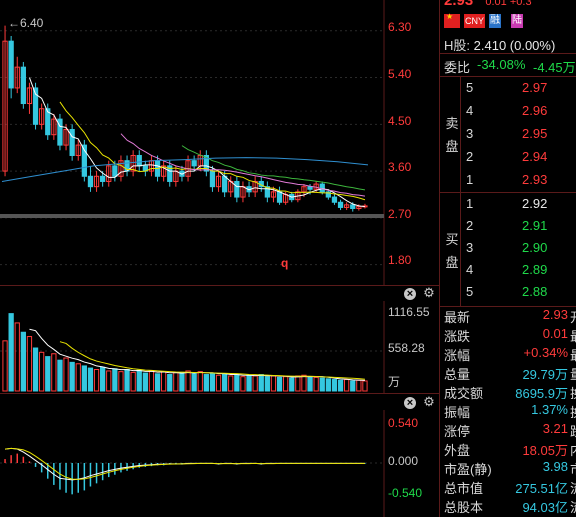 This screenshot has width=576, height=517. I want to click on stat-value: 29.79万, so click(545, 374).